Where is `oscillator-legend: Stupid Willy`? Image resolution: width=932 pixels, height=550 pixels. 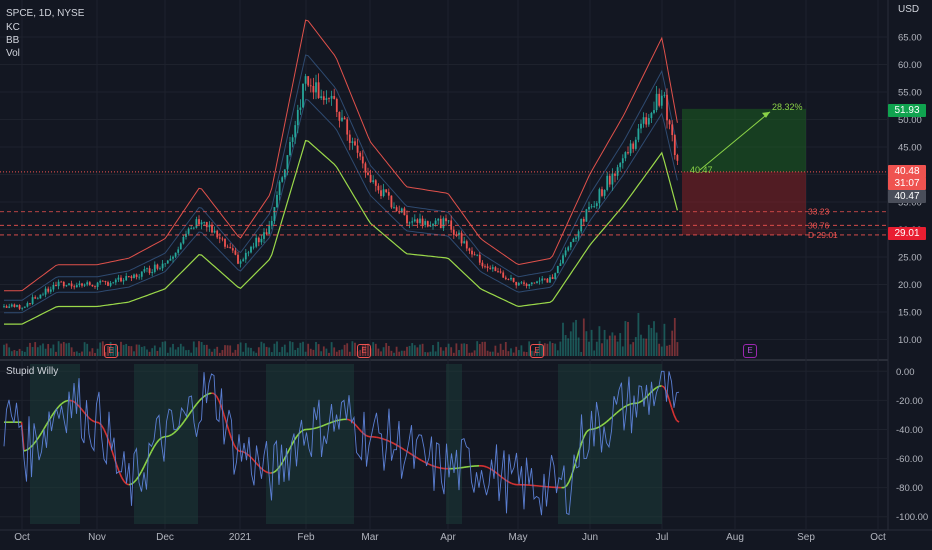 oscillator-legend: Stupid Willy is located at coordinates (32, 371).